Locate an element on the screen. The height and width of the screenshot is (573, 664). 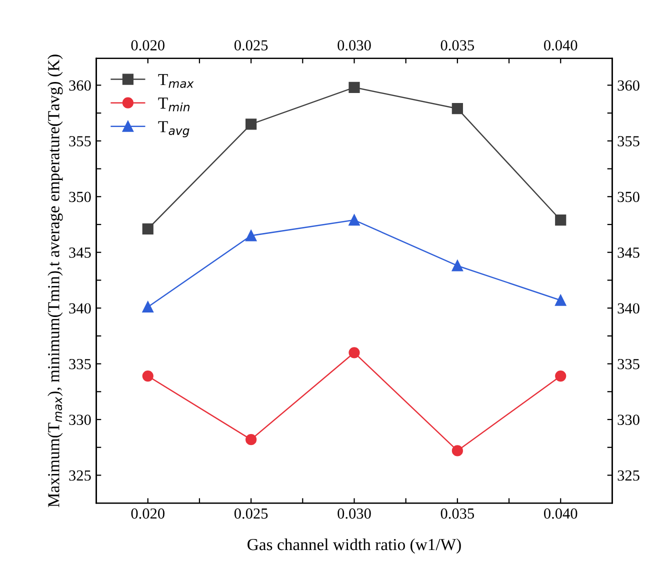
legend-label: T$_{max}$ is located at coordinates (176, 81).